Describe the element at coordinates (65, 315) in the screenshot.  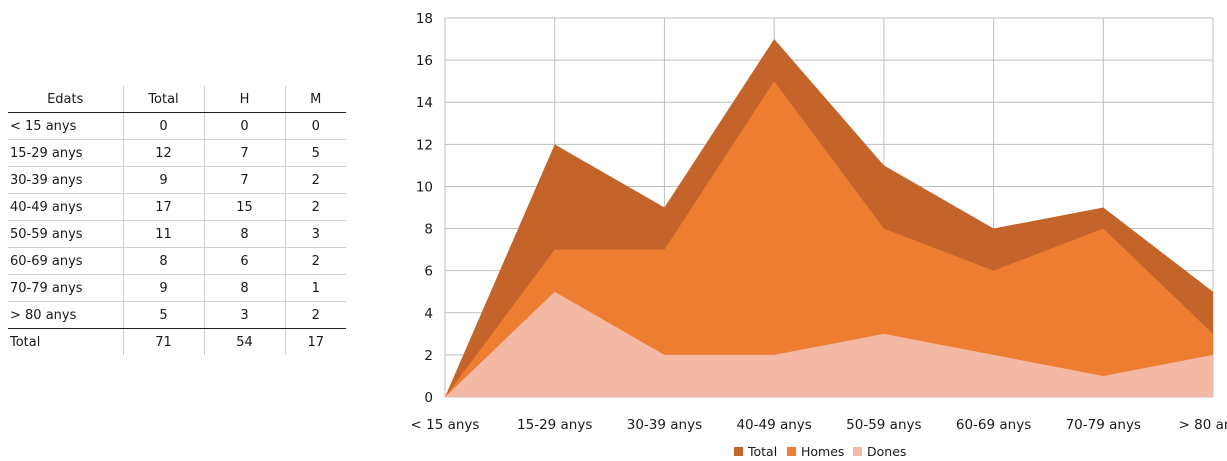
I see `row-label: > 80 anys` at that location.